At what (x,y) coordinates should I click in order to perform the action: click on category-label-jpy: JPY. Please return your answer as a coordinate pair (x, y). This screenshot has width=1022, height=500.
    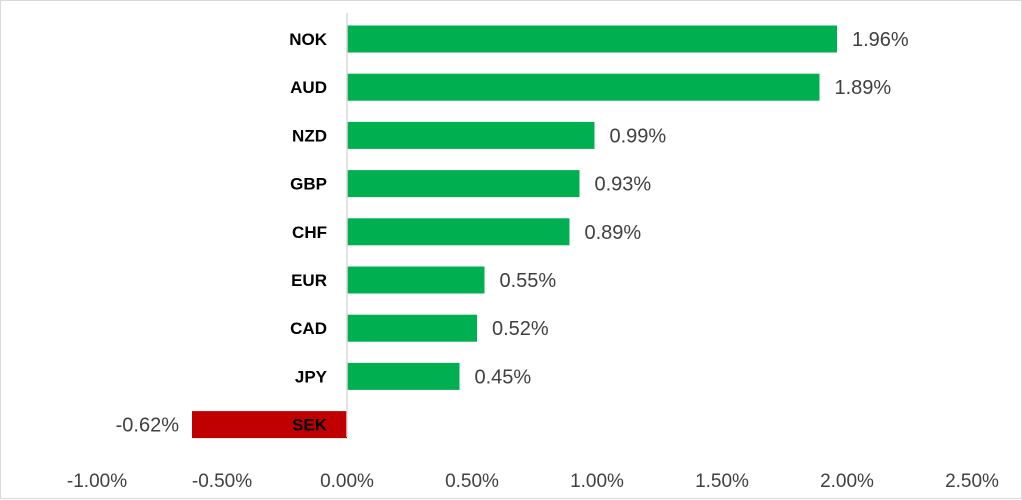
    Looking at the image, I should click on (311, 376).